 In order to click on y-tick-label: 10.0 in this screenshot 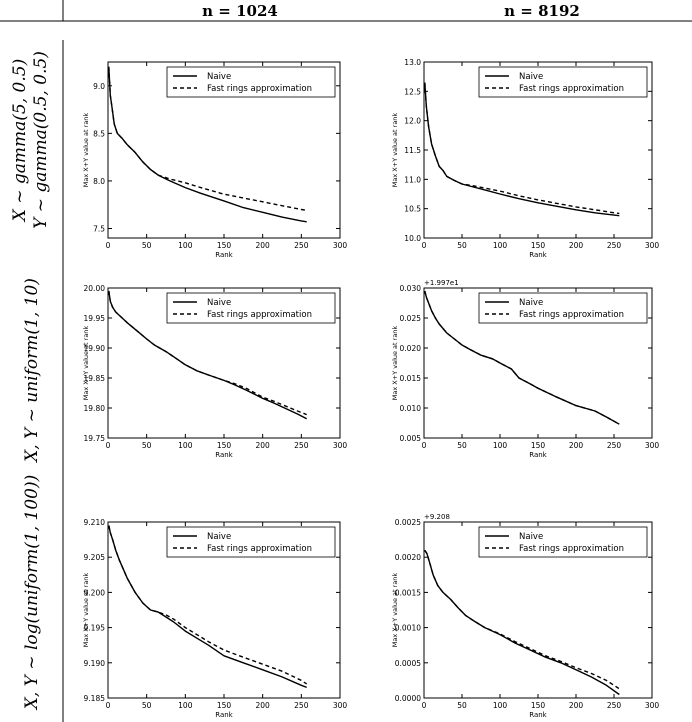, I will do `click(412, 238)`.